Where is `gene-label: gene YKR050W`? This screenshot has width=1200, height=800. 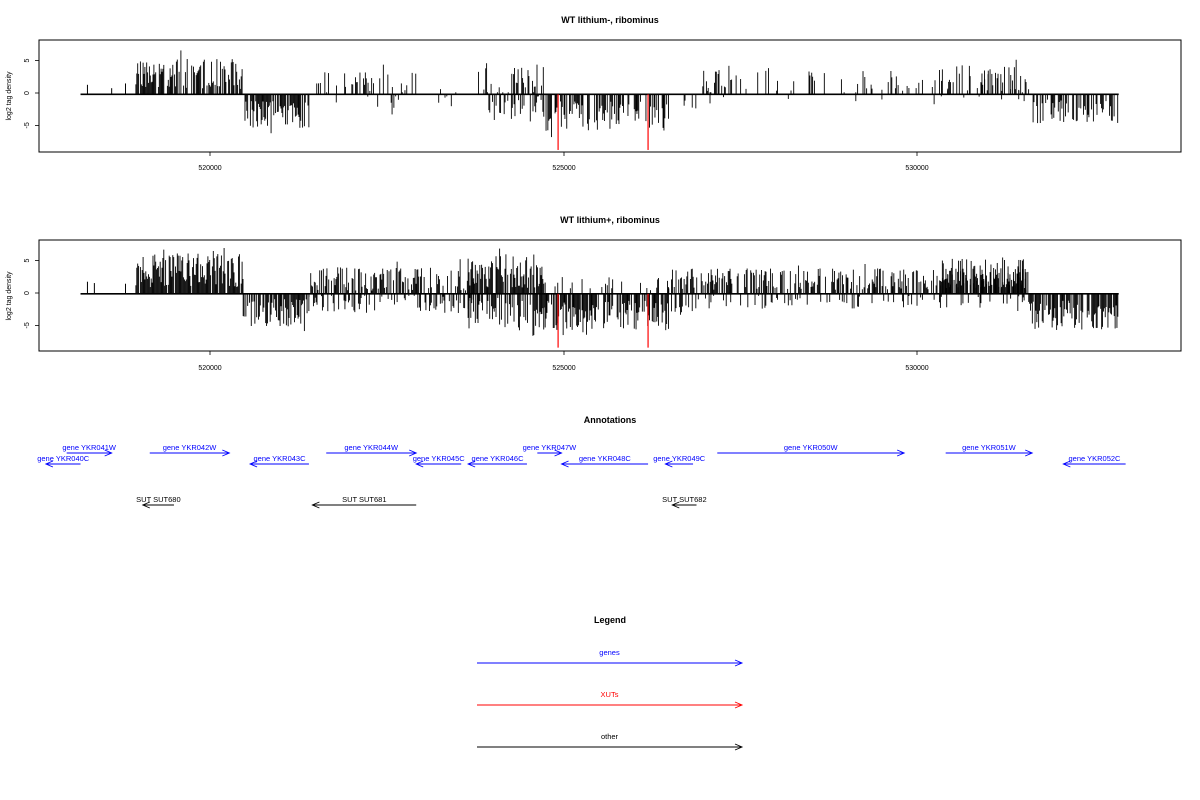 gene-label: gene YKR050W is located at coordinates (811, 447).